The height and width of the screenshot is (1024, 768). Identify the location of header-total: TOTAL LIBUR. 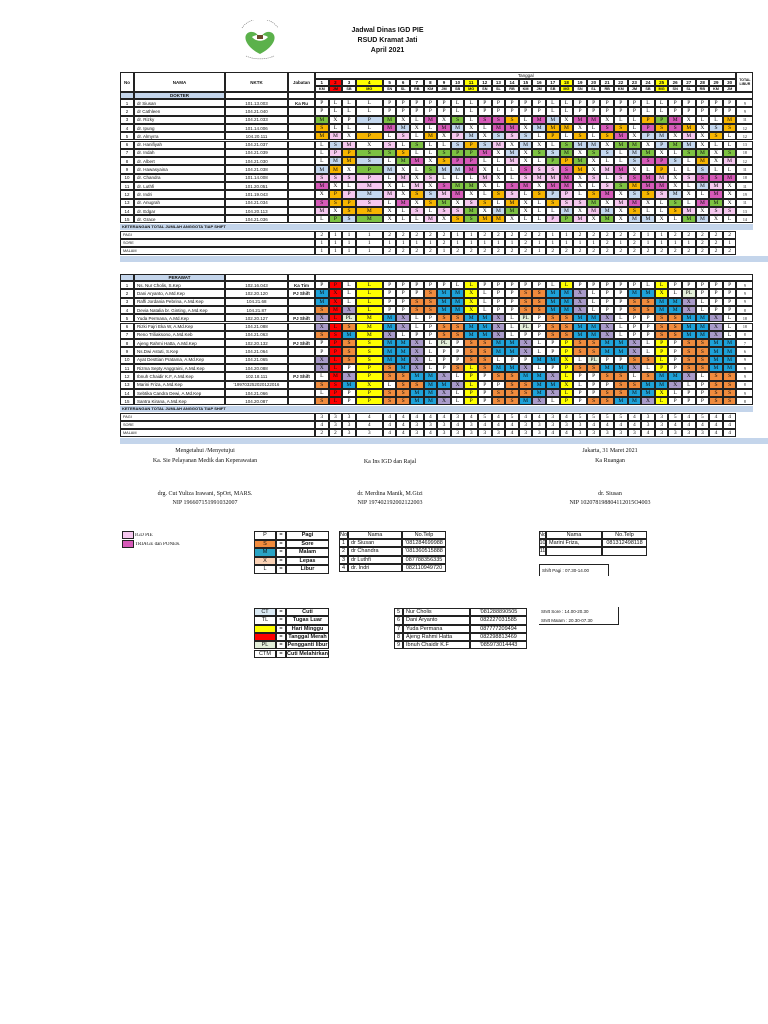
(745, 82).